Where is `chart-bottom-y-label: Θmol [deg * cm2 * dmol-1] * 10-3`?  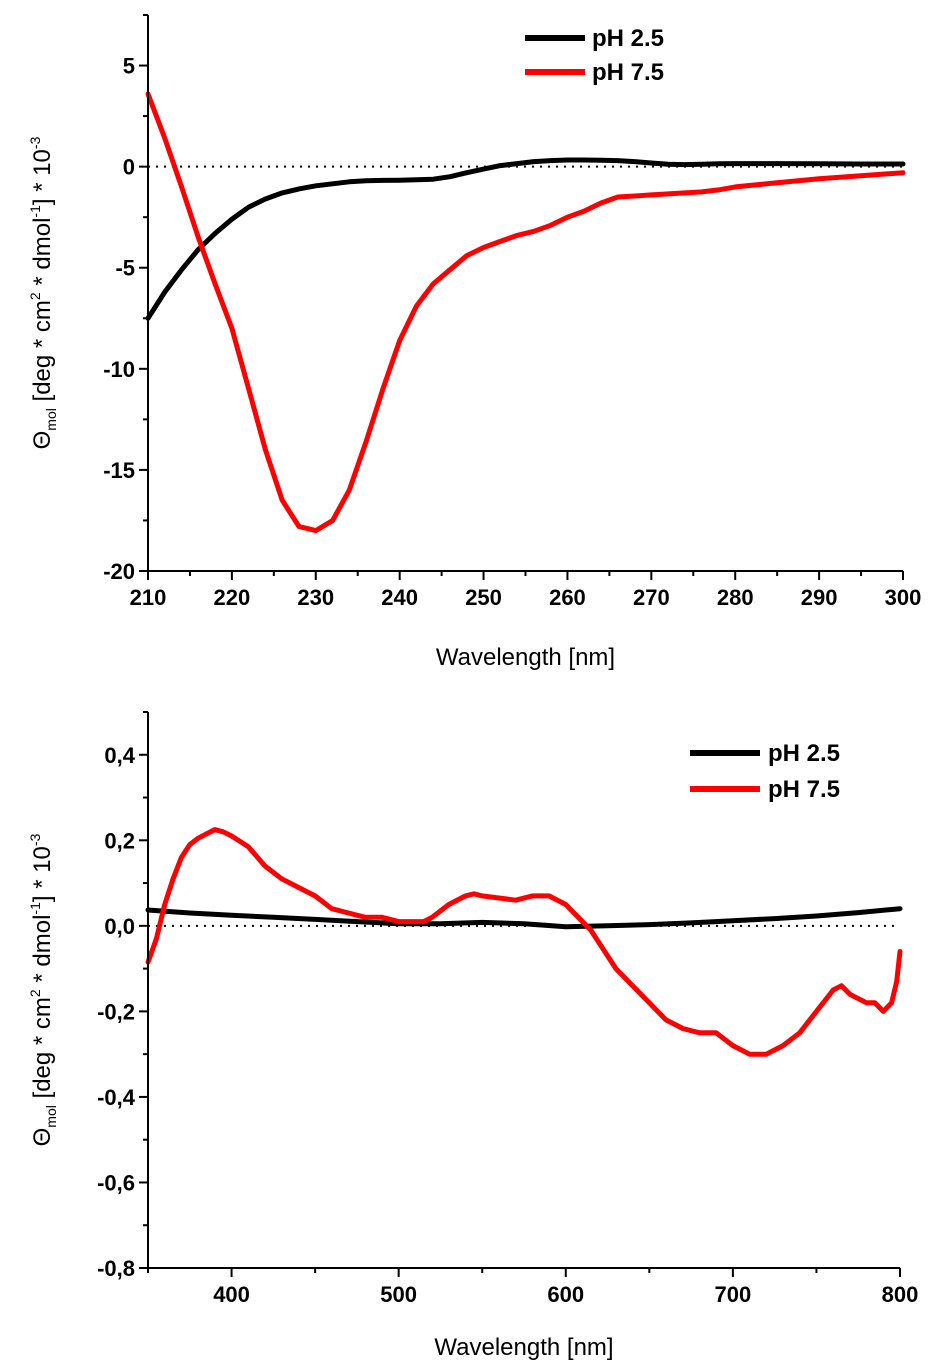
chart-bottom-y-label: Θmol [deg * cm2 * dmol-1] * 10-3 is located at coordinates (43, 989).